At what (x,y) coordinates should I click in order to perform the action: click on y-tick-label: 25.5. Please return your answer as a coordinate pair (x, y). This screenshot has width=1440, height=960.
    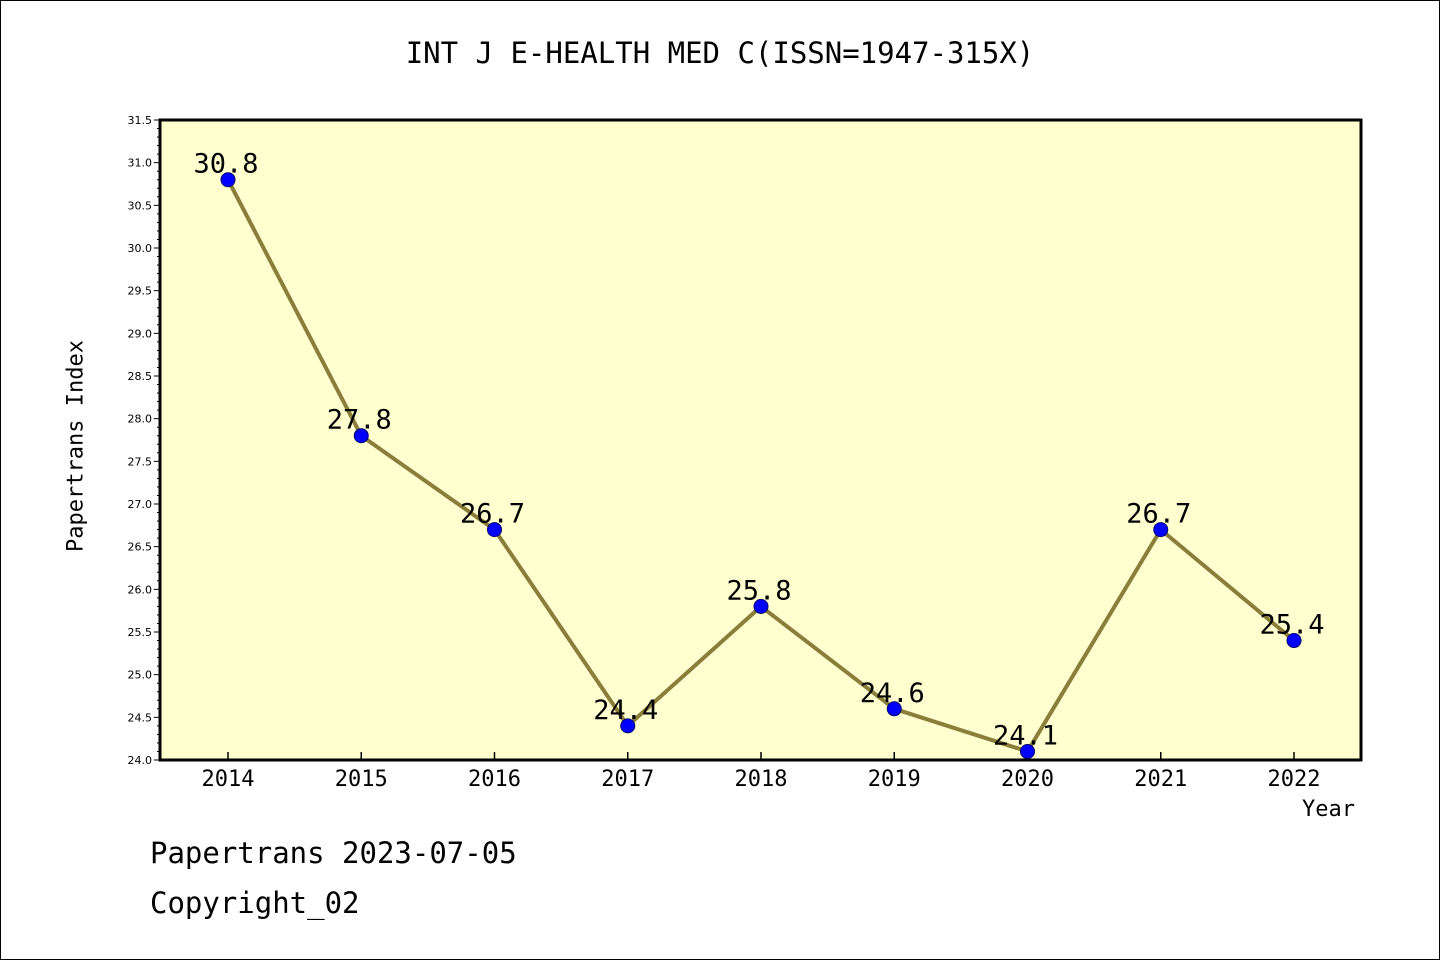
    Looking at the image, I should click on (140, 632).